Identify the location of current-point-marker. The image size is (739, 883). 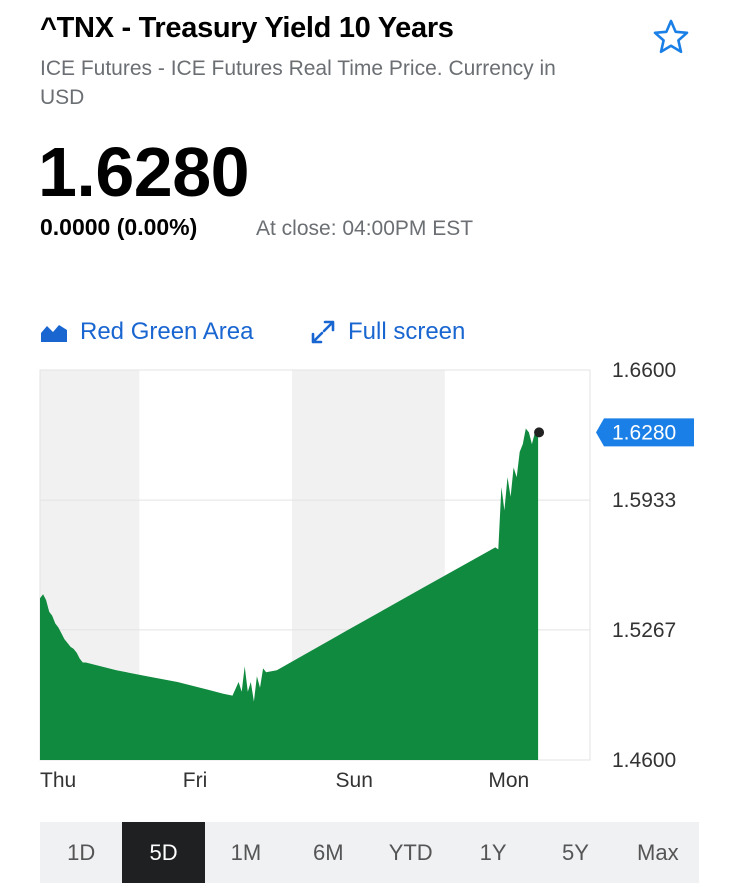
(539, 432).